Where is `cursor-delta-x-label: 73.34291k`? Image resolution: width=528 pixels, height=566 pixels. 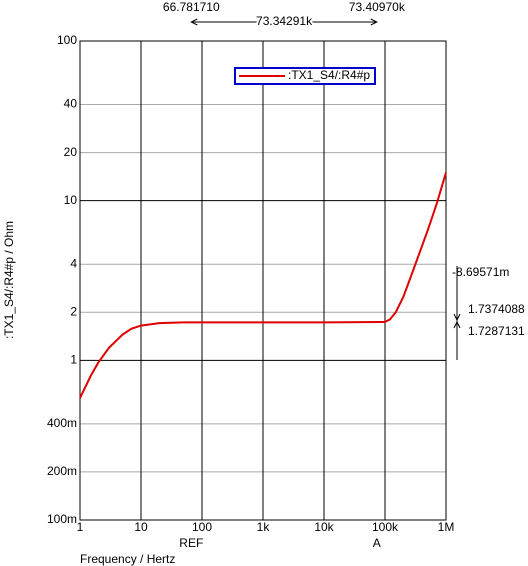
cursor-delta-x-label: 73.34291k is located at coordinates (284, 21).